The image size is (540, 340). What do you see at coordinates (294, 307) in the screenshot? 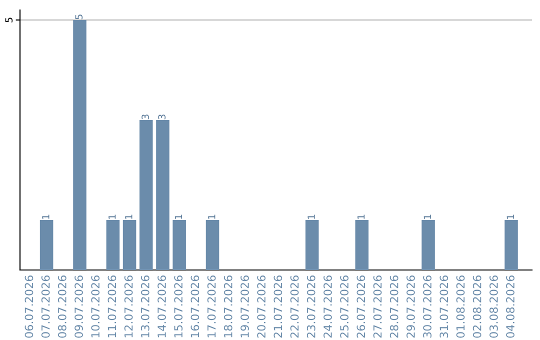
I see `x-tick-label: 22.07.2026` at bounding box center [294, 307].